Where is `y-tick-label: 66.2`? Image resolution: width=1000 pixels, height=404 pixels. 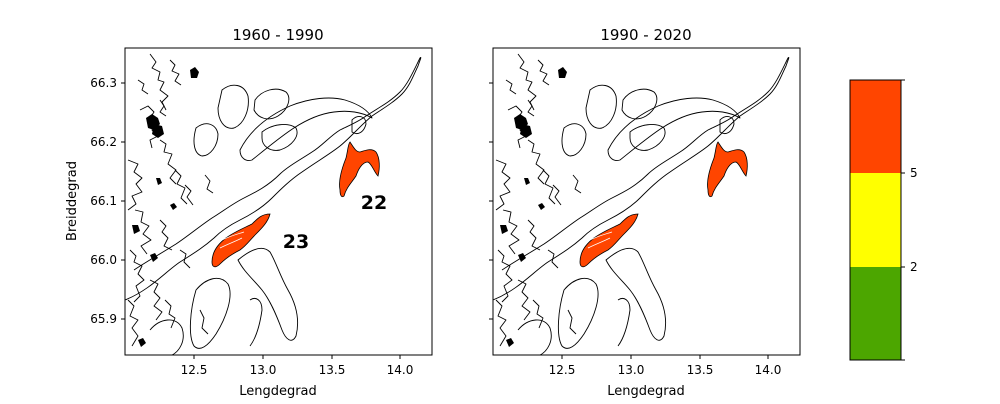
y-tick-label: 66.2 is located at coordinates (103, 142).